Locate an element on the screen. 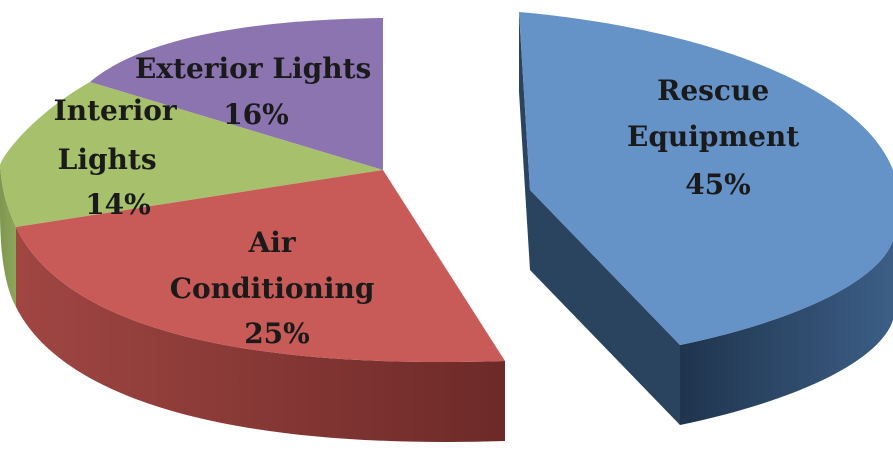  label-interior-lights: Interior Lights 14% is located at coordinates (120, 157).